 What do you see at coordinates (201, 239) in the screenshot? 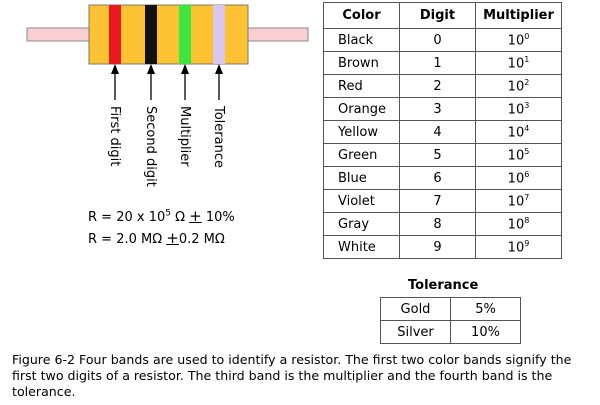
I see `equation-2-value: 0.2 MΩ` at bounding box center [201, 239].